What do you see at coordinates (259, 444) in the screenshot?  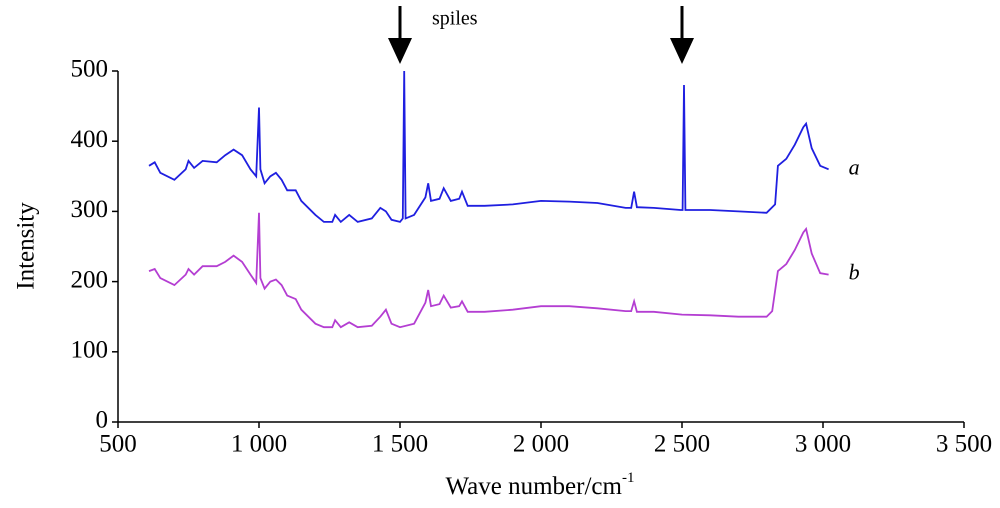 I see `x-tick-label: 1 000` at bounding box center [259, 444].